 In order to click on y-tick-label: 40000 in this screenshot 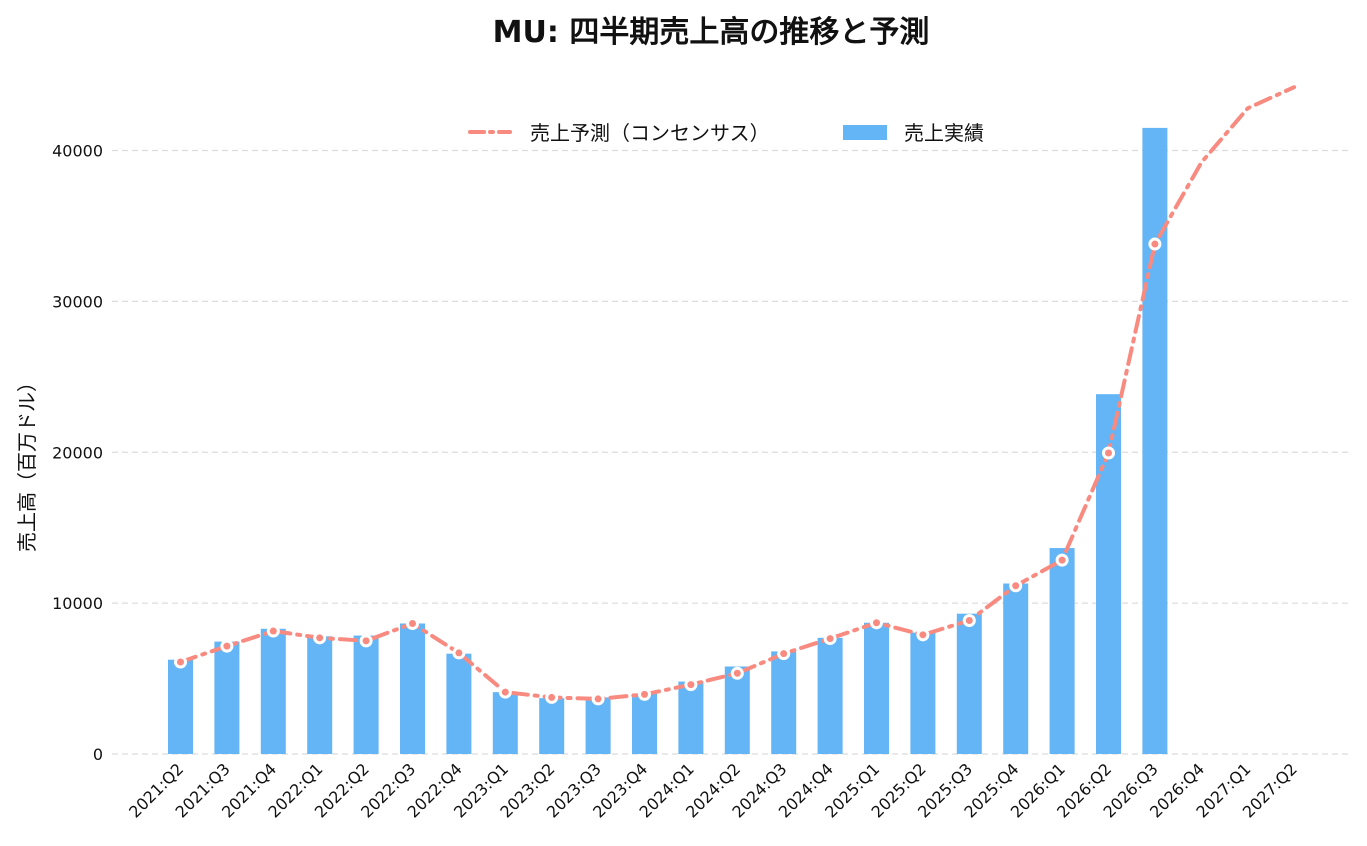, I will do `click(77, 151)`.